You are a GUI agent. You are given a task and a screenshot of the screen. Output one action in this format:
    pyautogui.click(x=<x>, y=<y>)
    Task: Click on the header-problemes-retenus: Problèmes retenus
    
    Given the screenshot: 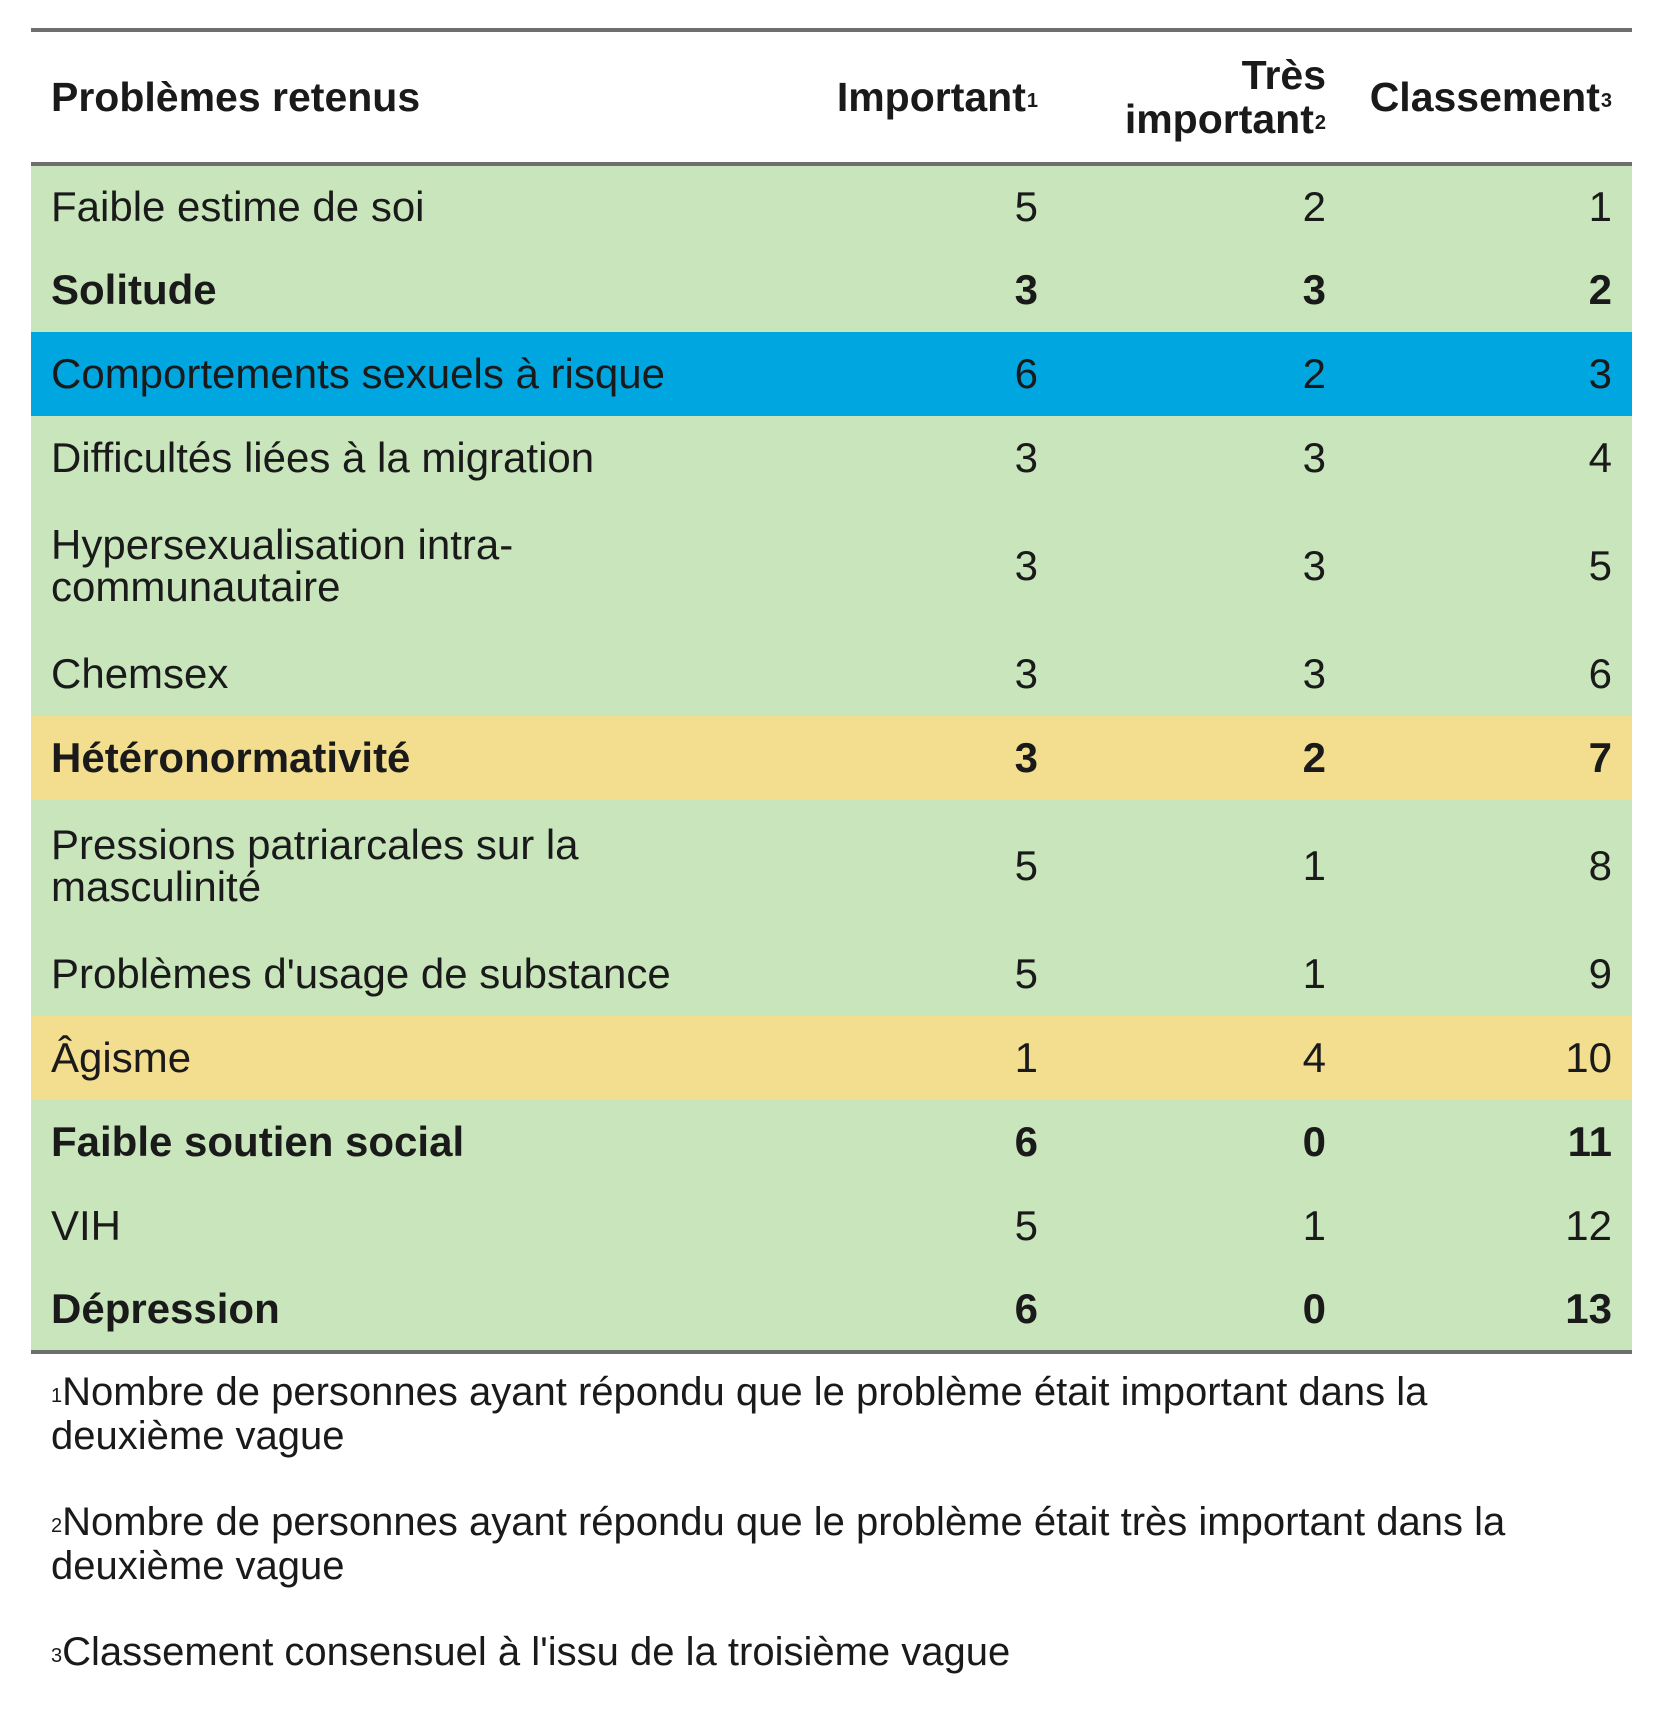 What is the action you would take?
    pyautogui.click(x=394, y=97)
    